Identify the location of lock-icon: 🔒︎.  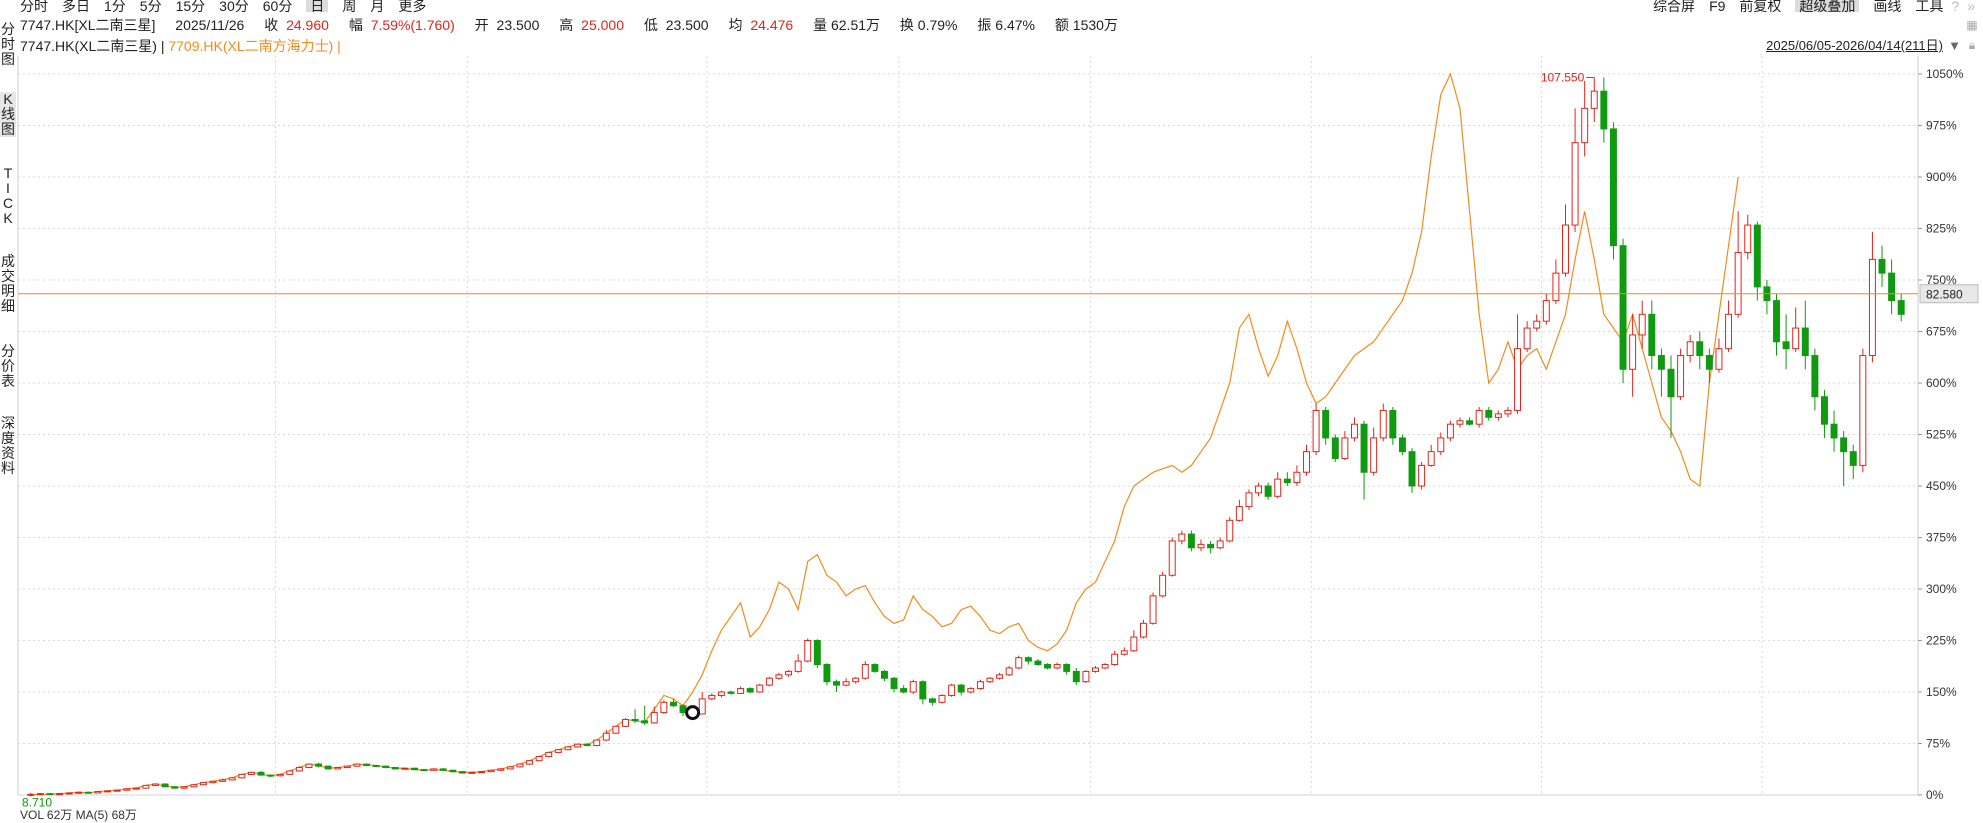
(1972, 45).